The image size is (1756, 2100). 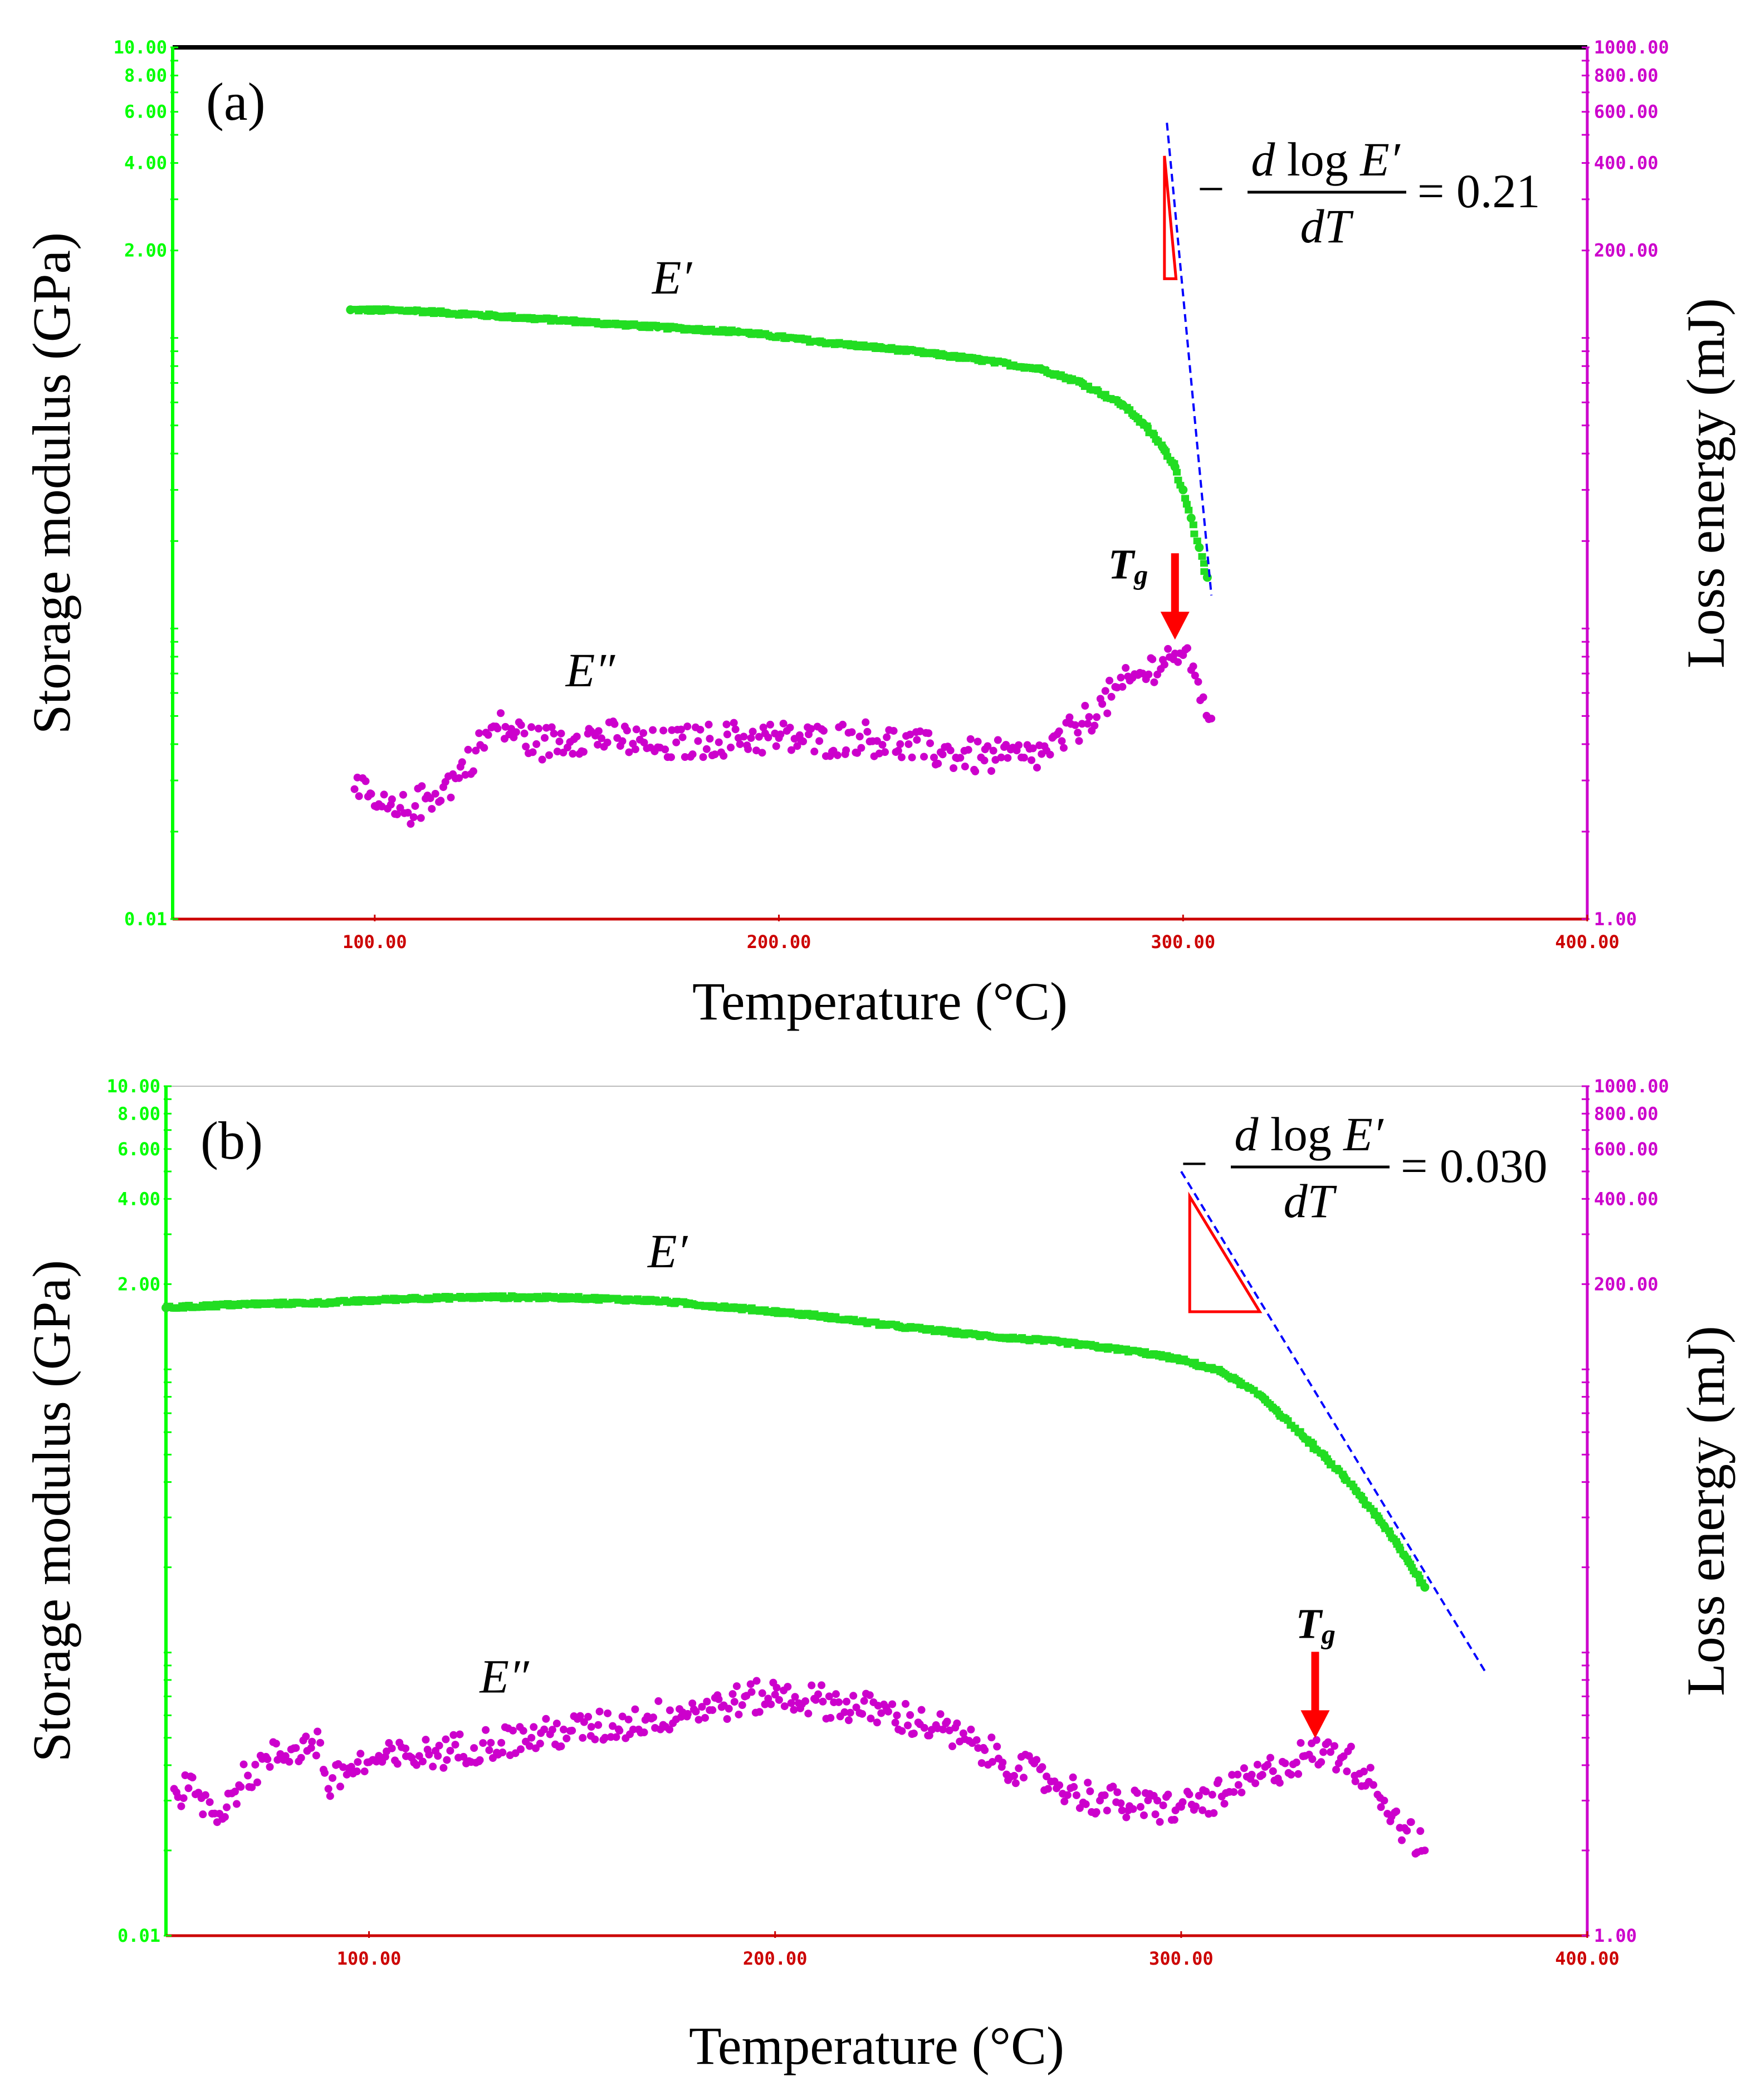 What do you see at coordinates (145, 112) in the screenshot?
I see `left-tick-label: 6.00` at bounding box center [145, 112].